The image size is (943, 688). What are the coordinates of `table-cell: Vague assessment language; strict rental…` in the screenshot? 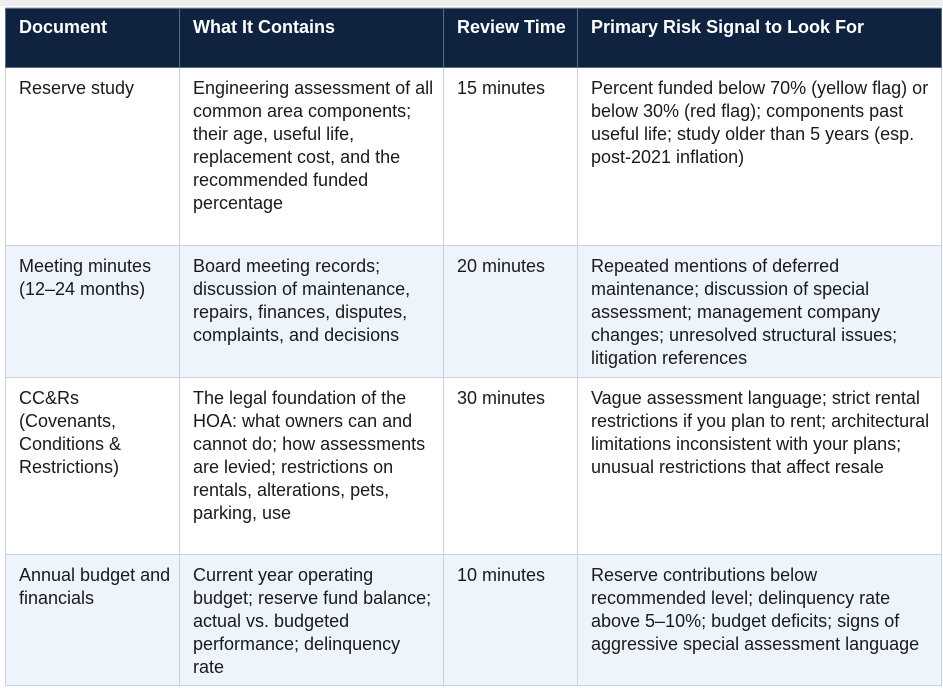 It's located at (759, 466).